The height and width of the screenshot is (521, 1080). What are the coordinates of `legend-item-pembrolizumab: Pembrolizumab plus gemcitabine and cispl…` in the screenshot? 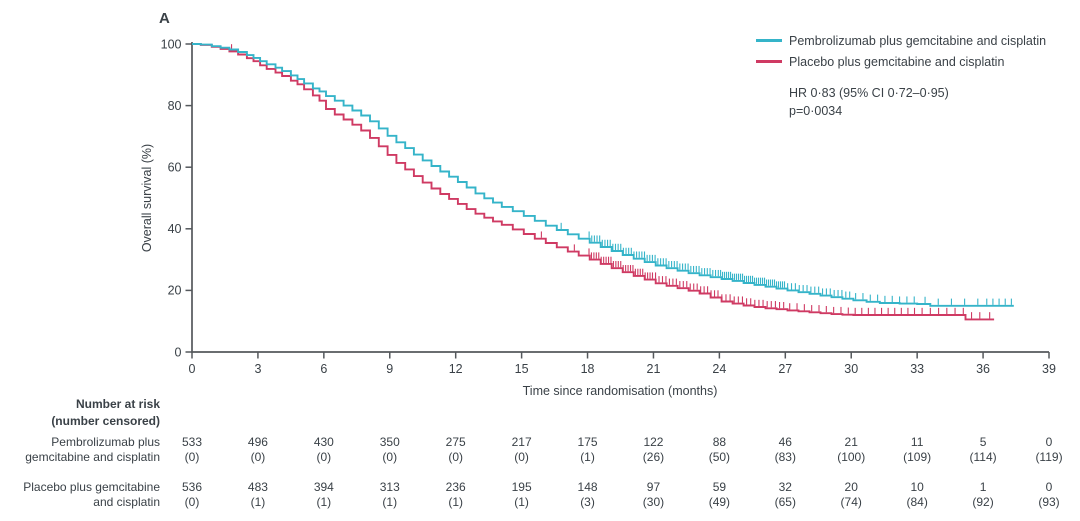 It's located at (901, 40).